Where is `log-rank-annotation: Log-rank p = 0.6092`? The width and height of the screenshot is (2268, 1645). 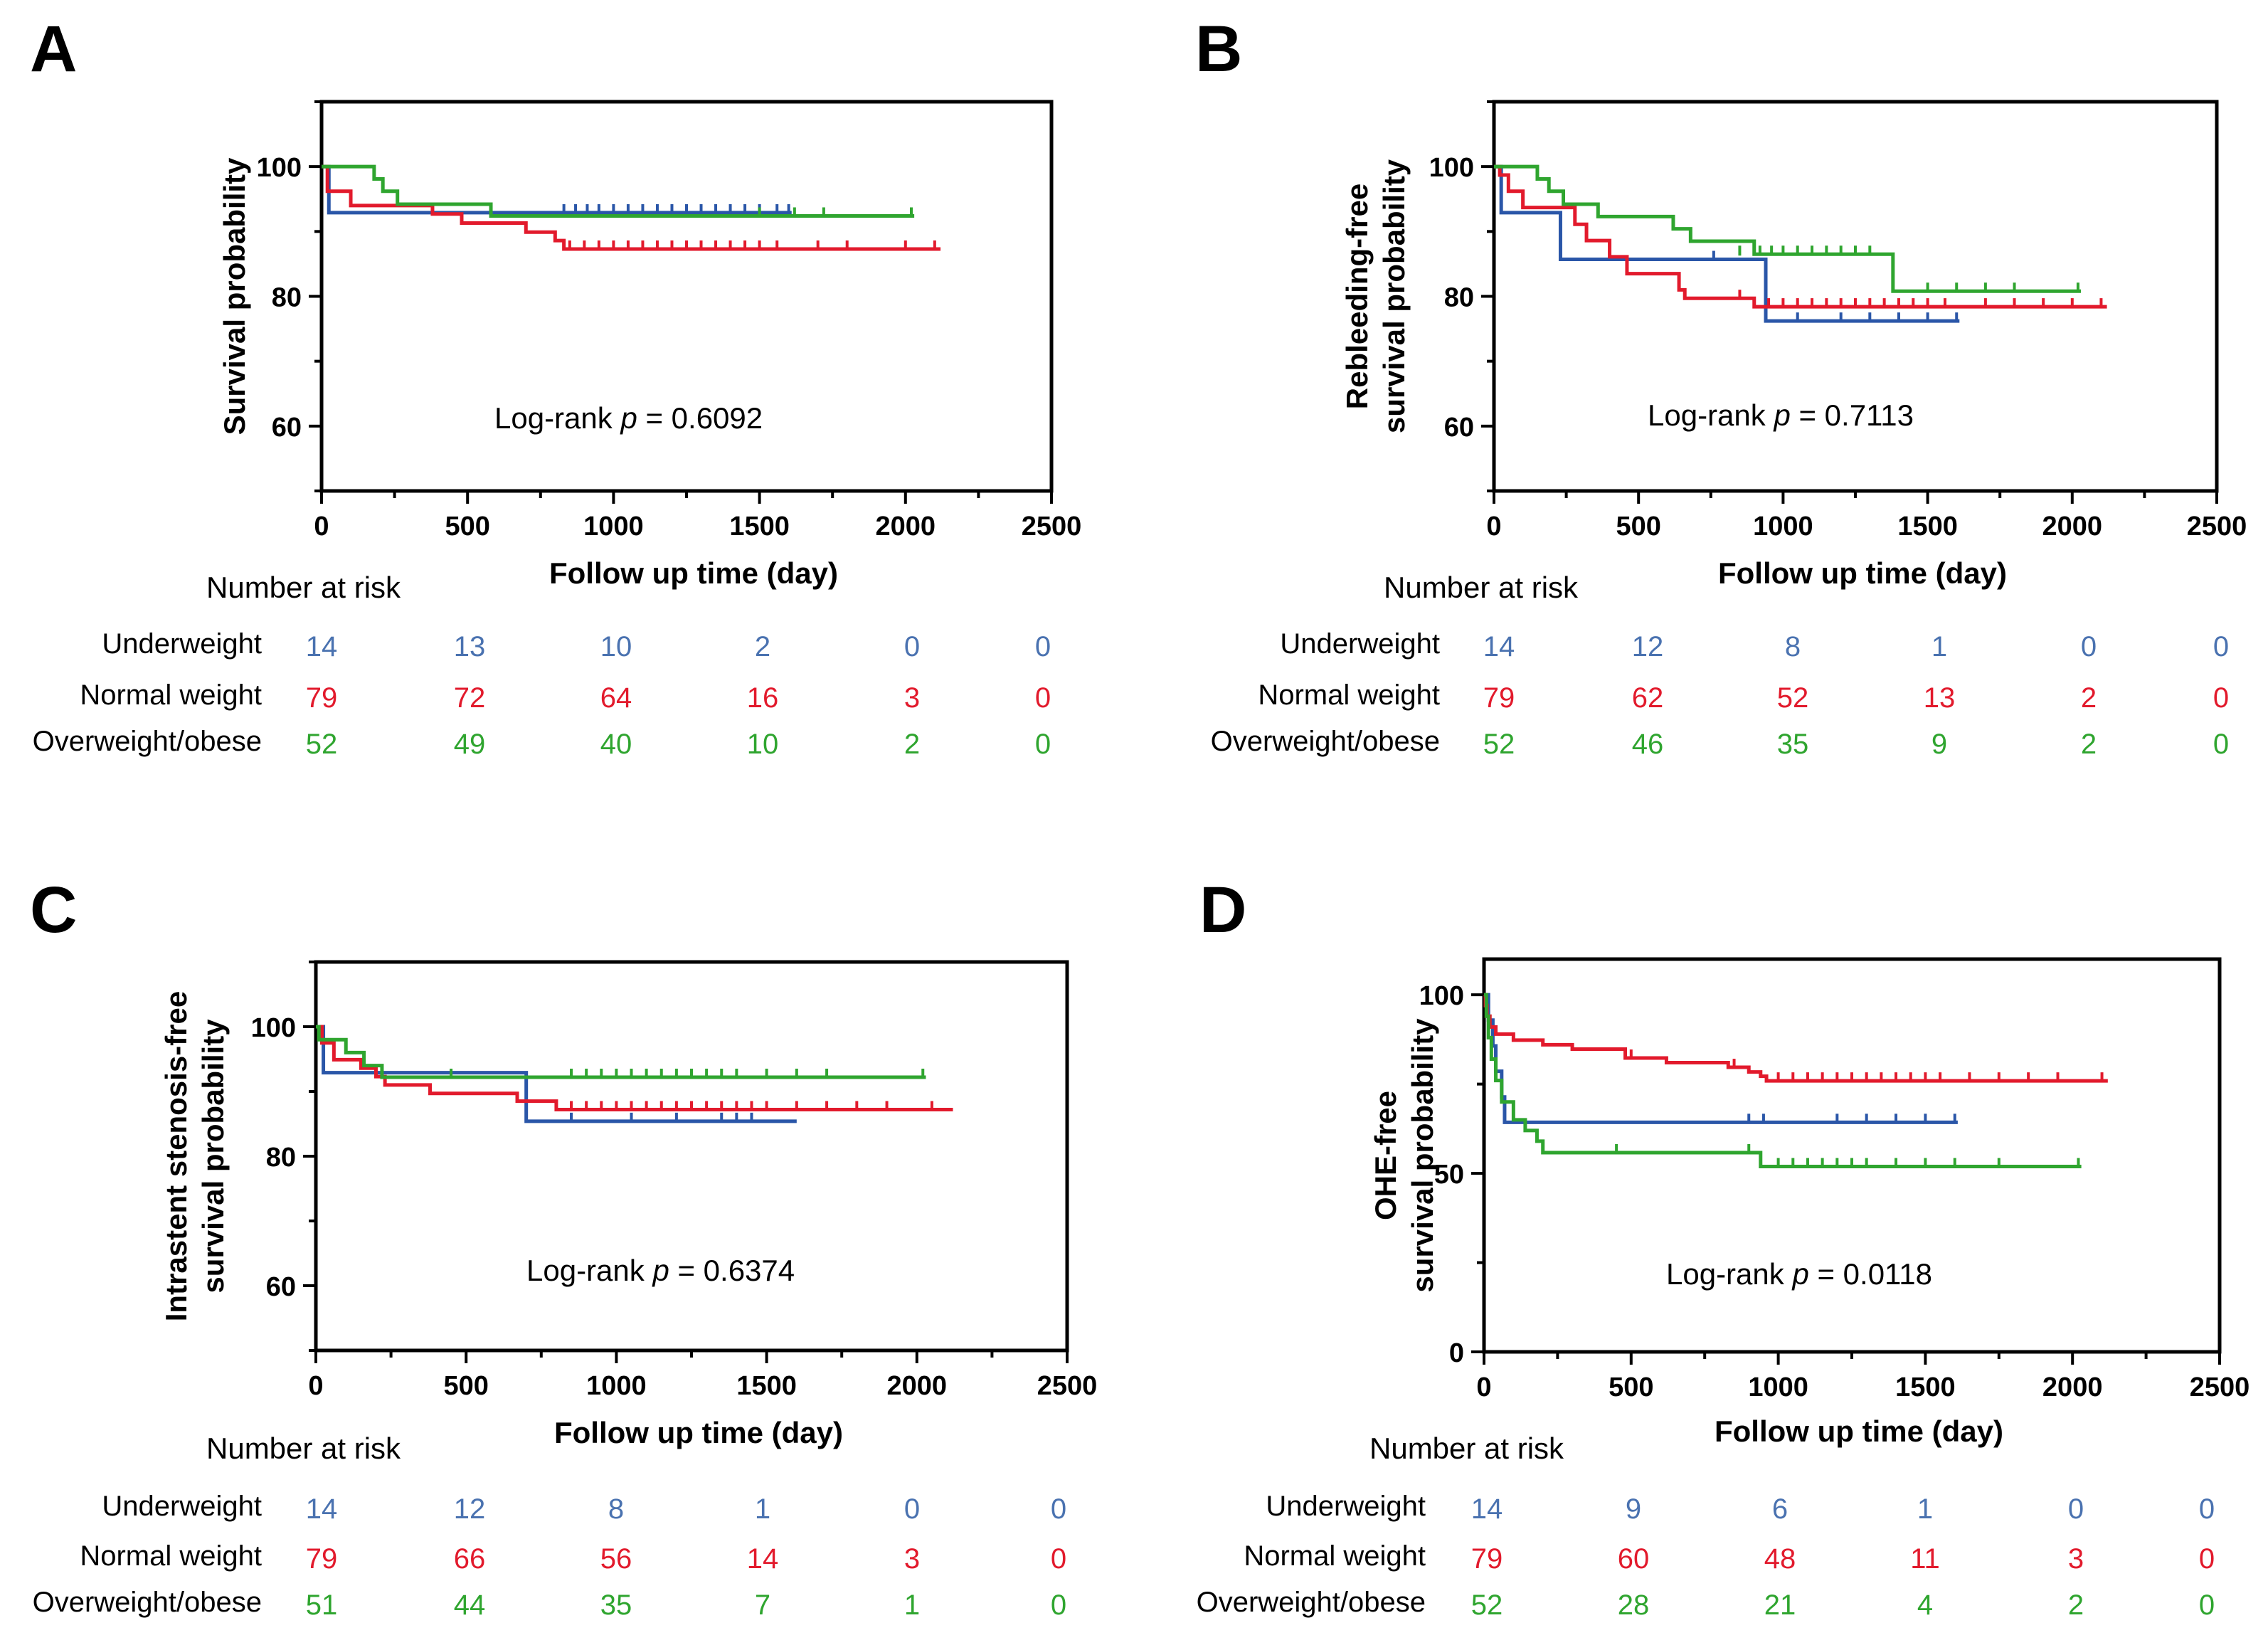 log-rank-annotation: Log-rank p = 0.6092 is located at coordinates (629, 418).